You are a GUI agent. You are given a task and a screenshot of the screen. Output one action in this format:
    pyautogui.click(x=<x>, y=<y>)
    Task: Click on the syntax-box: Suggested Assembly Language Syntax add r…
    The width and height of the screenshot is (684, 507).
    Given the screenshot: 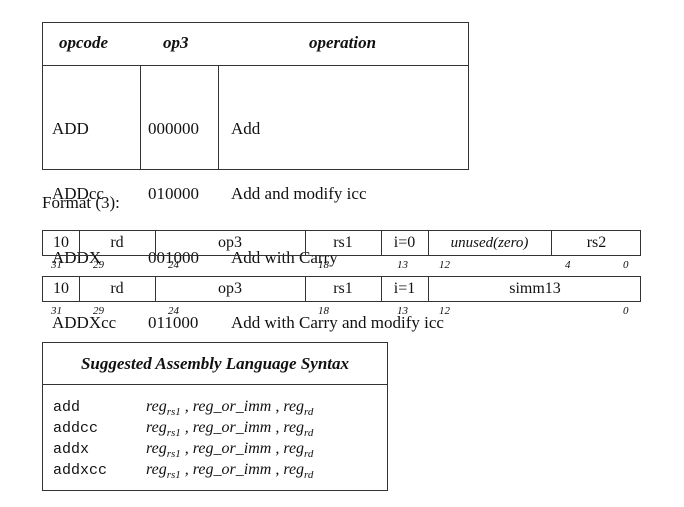 What is the action you would take?
    pyautogui.click(x=215, y=416)
    